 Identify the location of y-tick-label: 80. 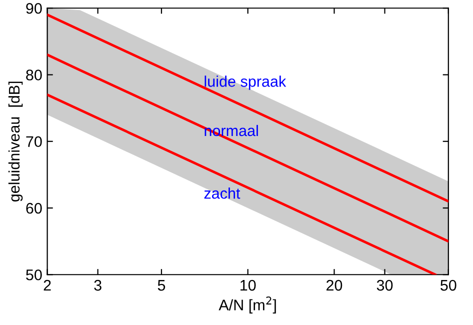
(34, 75).